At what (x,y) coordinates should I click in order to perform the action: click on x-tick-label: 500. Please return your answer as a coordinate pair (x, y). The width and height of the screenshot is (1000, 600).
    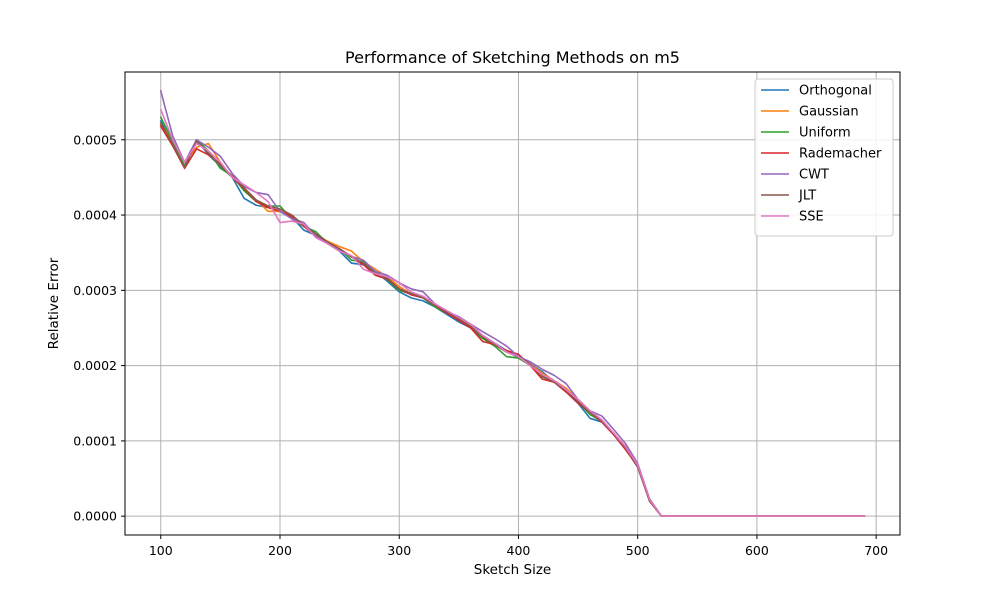
    Looking at the image, I should click on (638, 550).